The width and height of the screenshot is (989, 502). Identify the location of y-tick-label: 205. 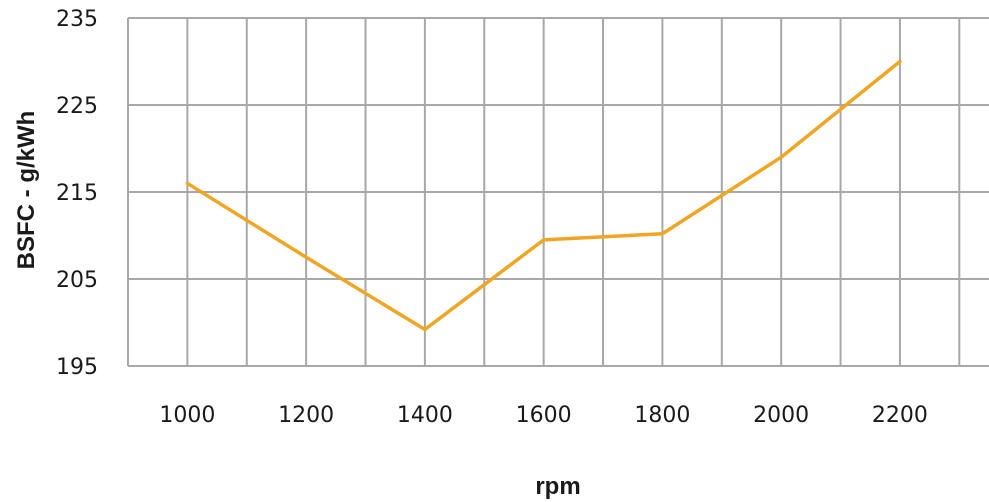
(77, 280).